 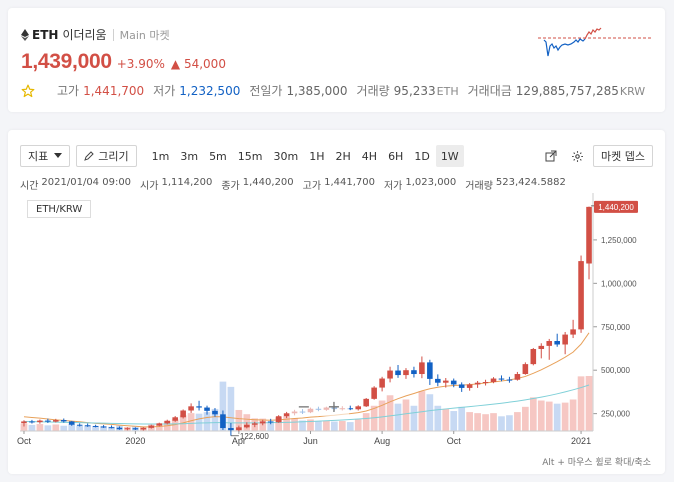 I want to click on y-tick-label: 1,250,000, so click(x=619, y=240).